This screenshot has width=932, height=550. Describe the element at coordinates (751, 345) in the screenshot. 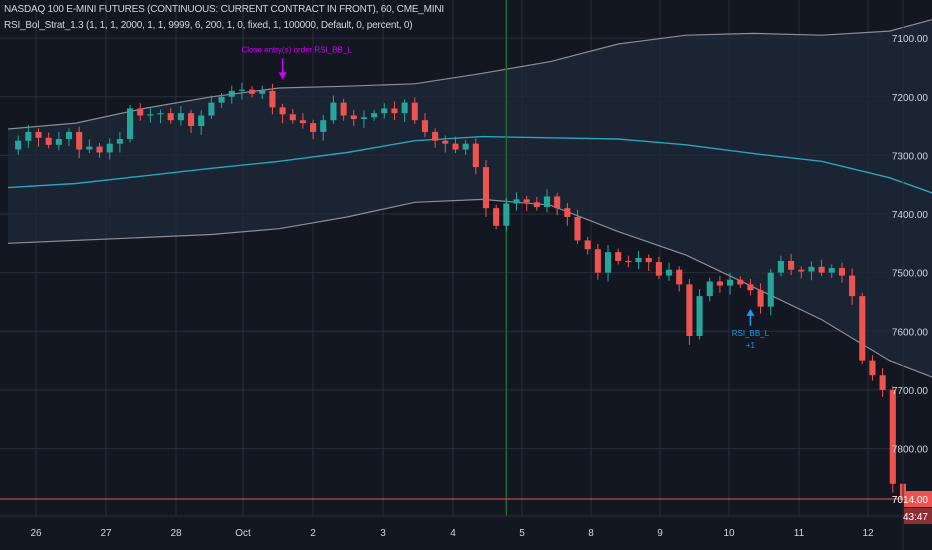

I see `entry-qty-label: +1` at that location.